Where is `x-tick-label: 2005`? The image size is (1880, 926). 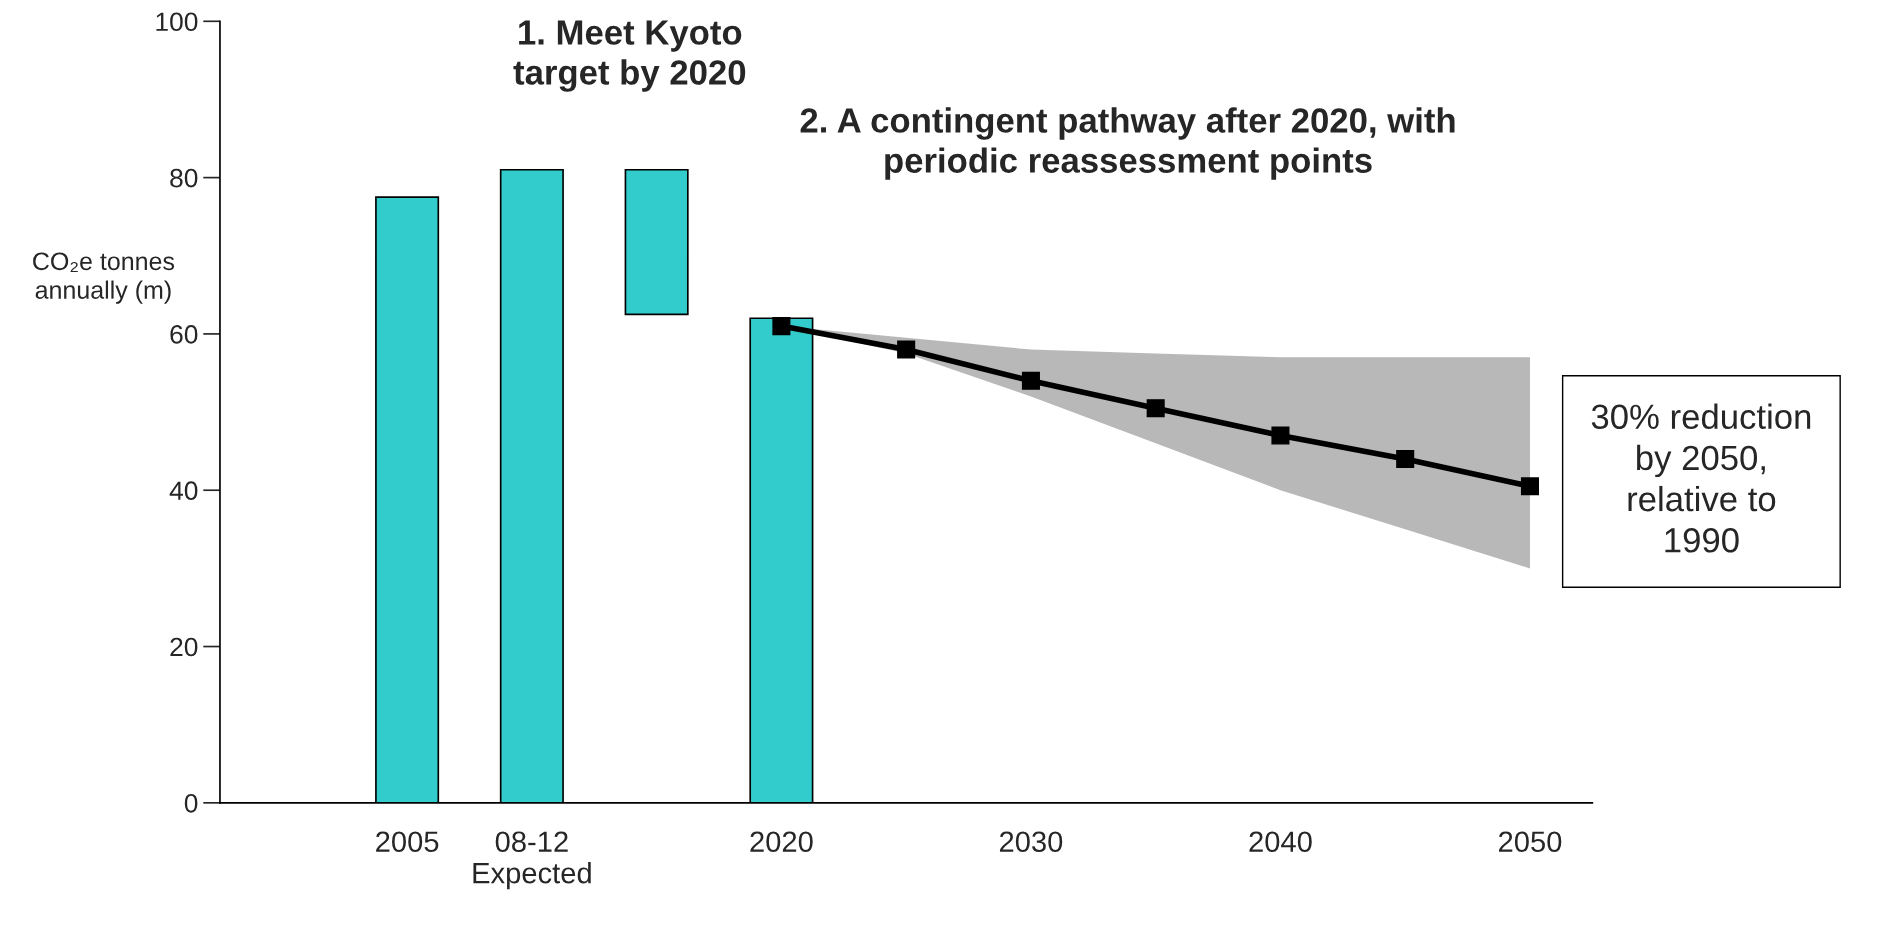 x-tick-label: 2005 is located at coordinates (407, 842).